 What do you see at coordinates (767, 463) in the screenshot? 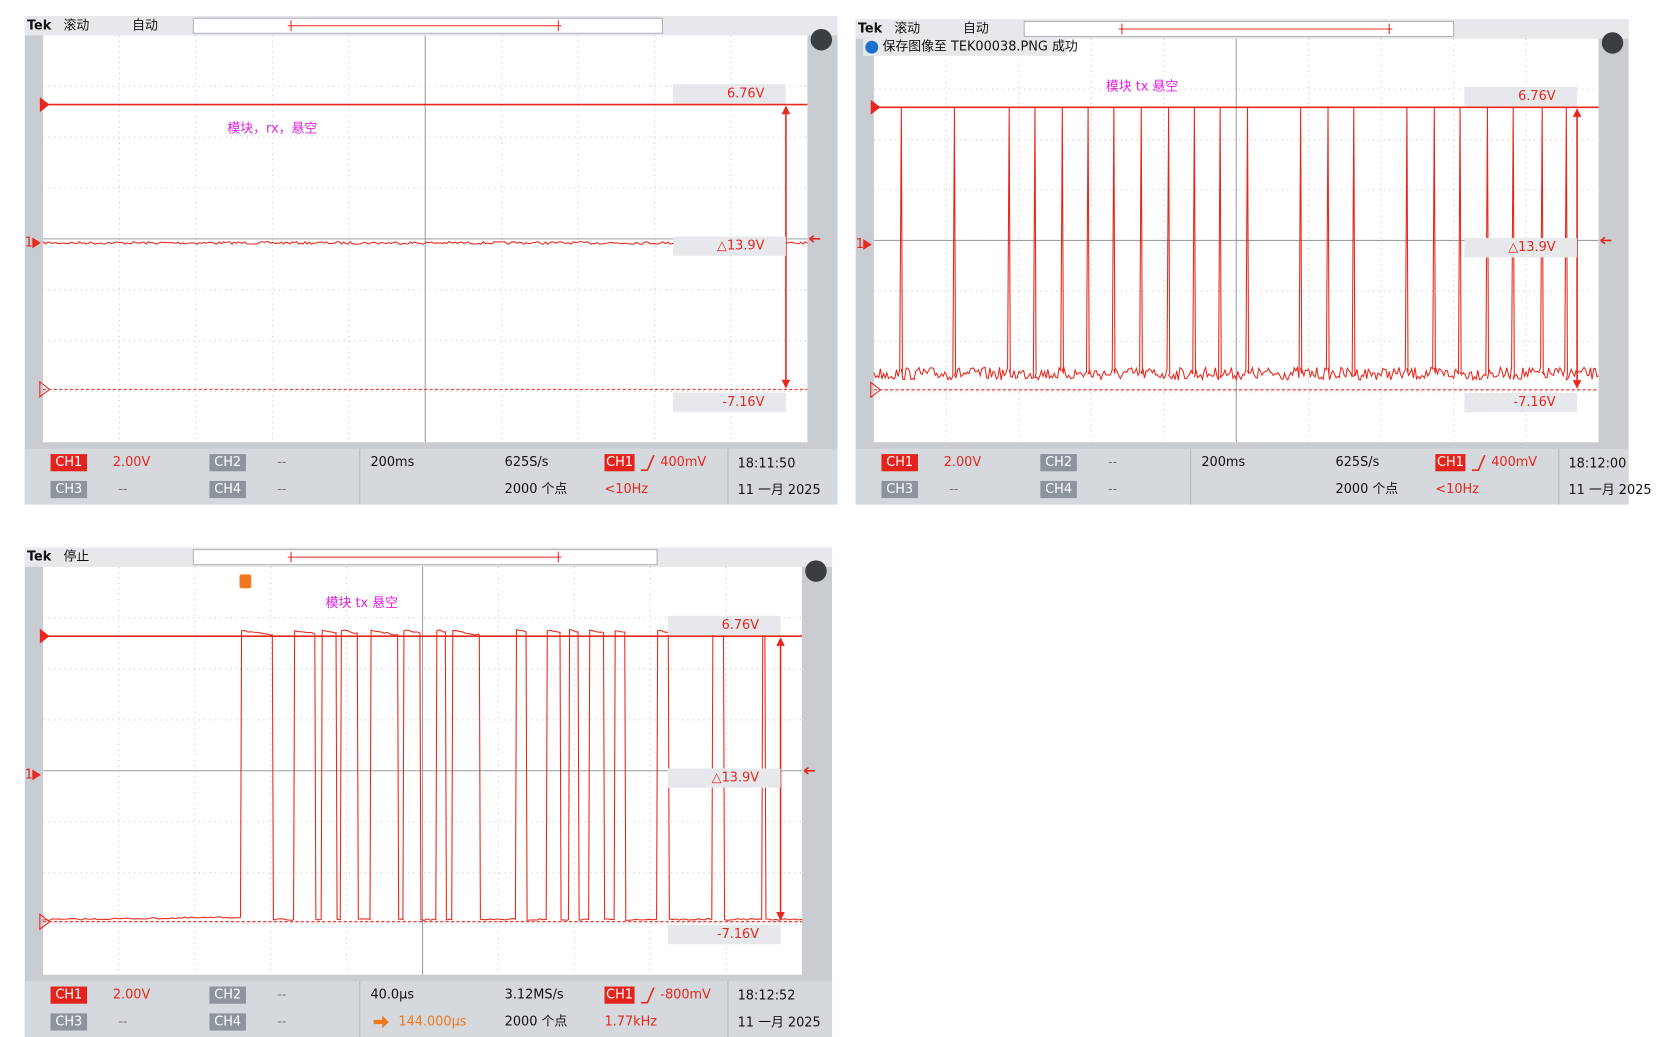
I see `label: 18:11:50` at bounding box center [767, 463].